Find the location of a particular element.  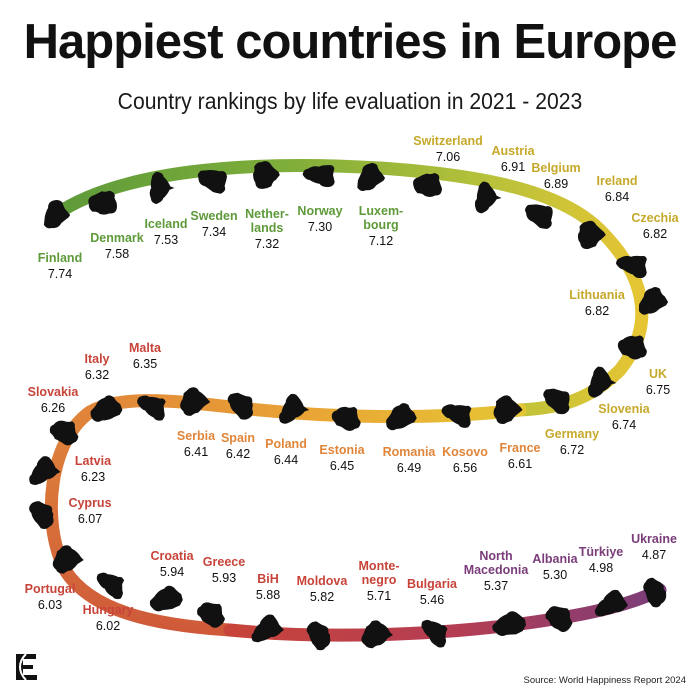

country-name-label: BiH is located at coordinates (268, 579).